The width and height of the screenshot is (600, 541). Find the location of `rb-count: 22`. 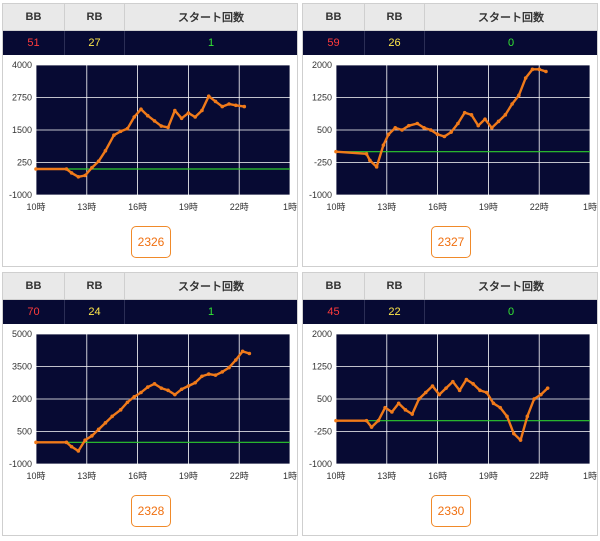

rb-count: 22 is located at coordinates (395, 312).